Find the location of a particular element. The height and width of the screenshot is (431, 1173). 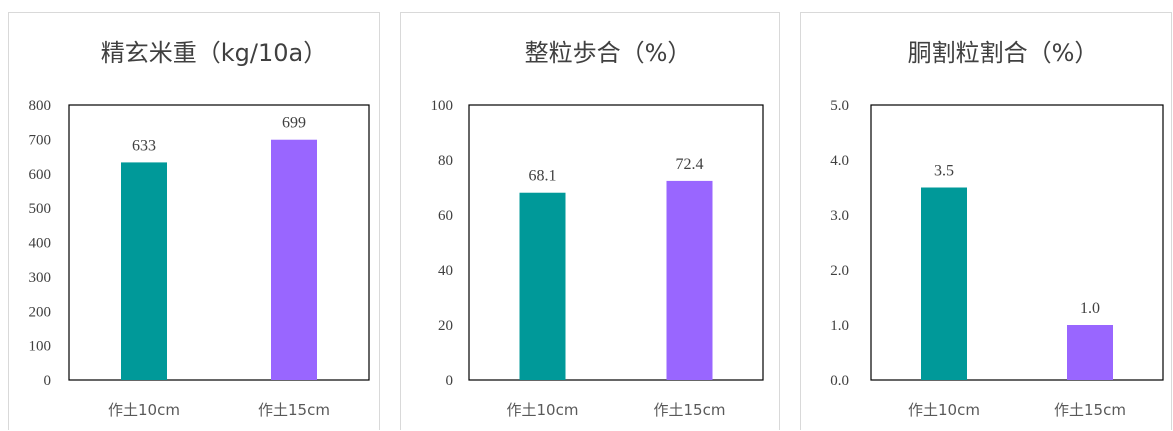

y-tick-label: 5.0 is located at coordinates (839, 106).